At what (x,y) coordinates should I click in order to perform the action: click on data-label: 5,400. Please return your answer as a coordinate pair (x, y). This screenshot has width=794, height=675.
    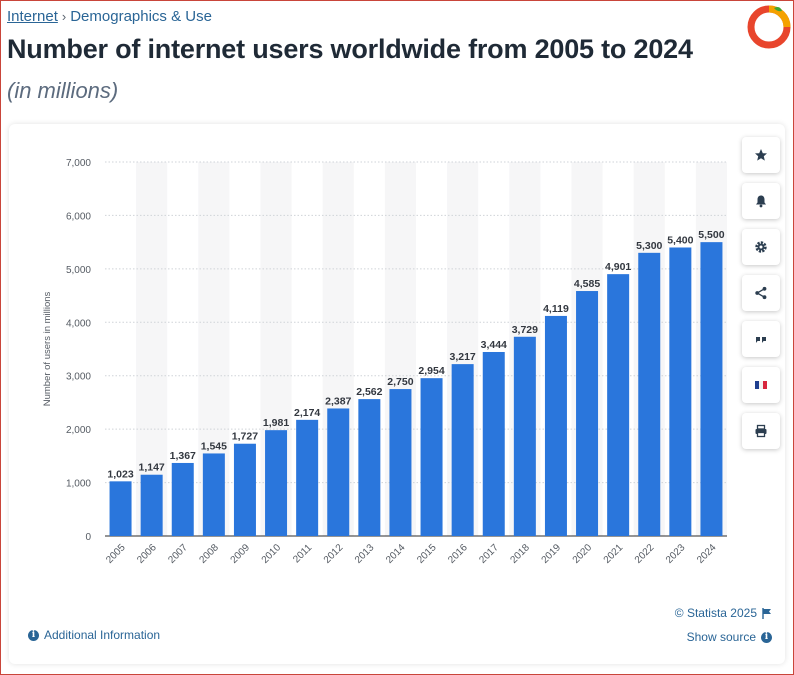
    Looking at the image, I should click on (680, 240).